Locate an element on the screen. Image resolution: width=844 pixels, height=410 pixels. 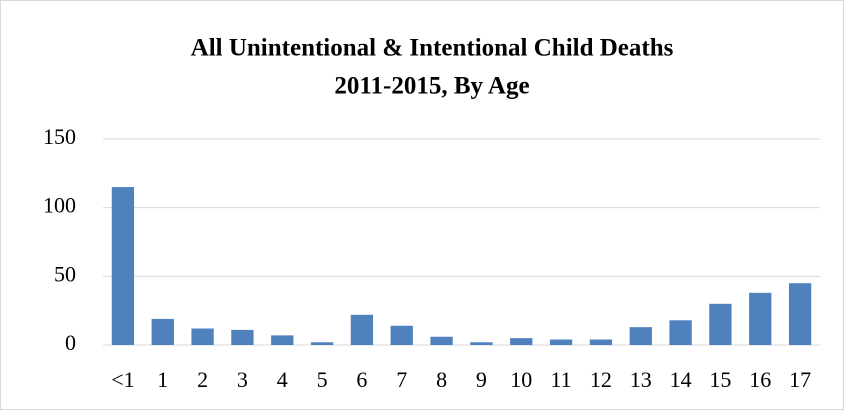
x-tick-label: 3 is located at coordinates (242, 379).